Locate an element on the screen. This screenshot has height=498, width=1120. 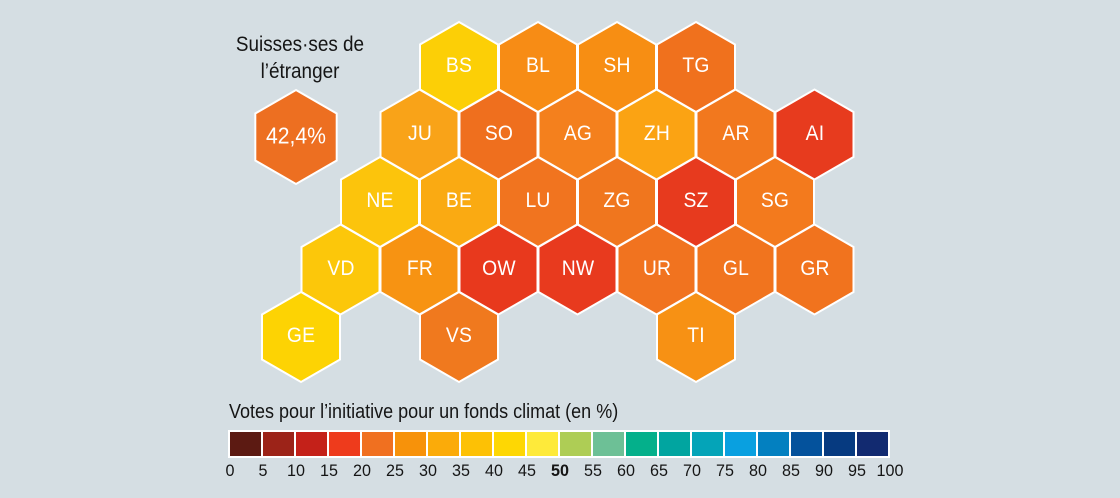
abroad-annotation-line1: Suisses·ses de is located at coordinates (300, 44).